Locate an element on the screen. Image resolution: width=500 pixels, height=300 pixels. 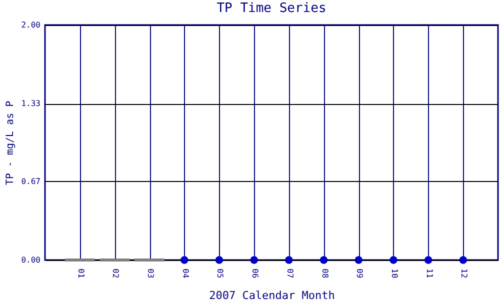
x-tick-label: 01 is located at coordinates (81, 273).